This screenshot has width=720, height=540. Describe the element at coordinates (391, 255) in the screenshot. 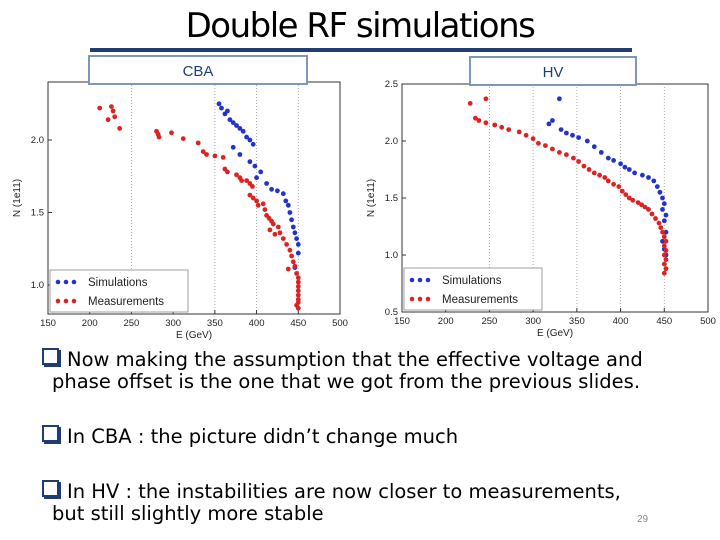

I see `y-tick-label: 1.0` at that location.